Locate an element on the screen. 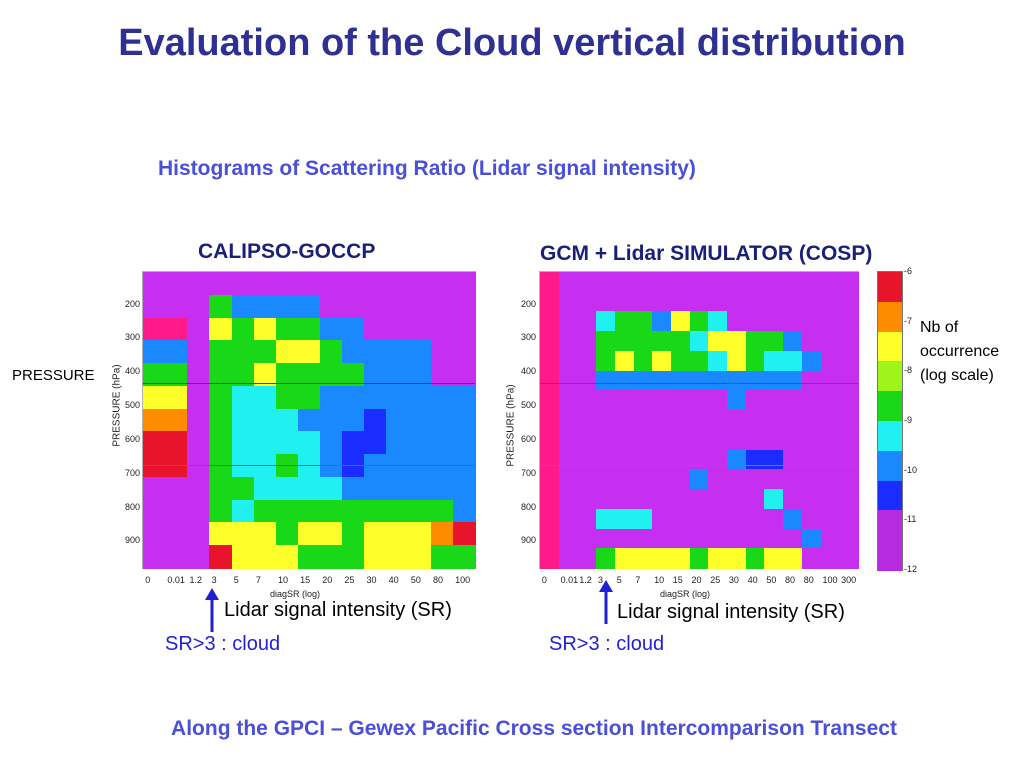 This screenshot has width=1024, height=768. x-tick-label: 3 is located at coordinates (214, 580).